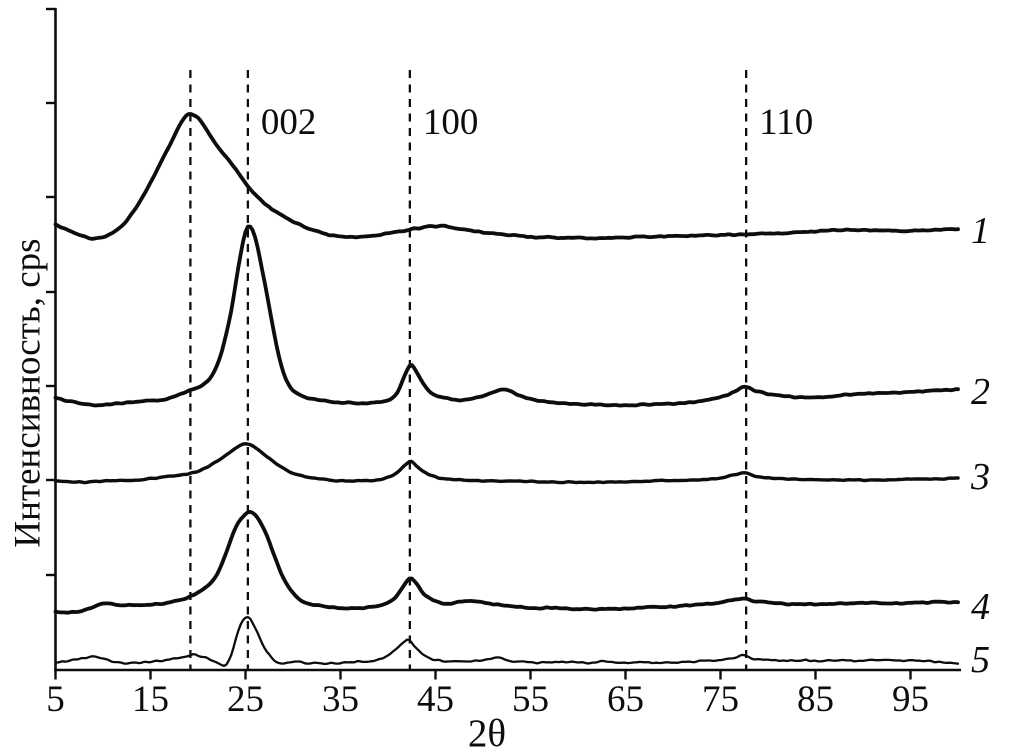 The height and width of the screenshot is (755, 1010). I want to click on curve-number-label: 3, so click(980, 477).